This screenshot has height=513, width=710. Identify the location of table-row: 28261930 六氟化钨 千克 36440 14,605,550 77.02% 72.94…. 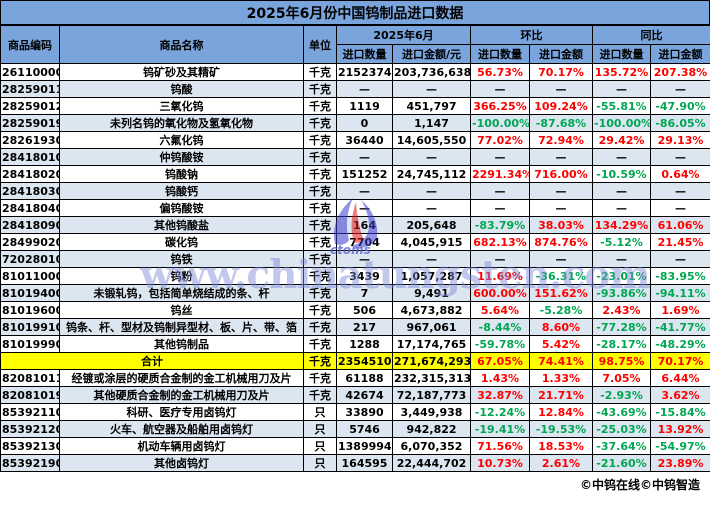
(355, 140).